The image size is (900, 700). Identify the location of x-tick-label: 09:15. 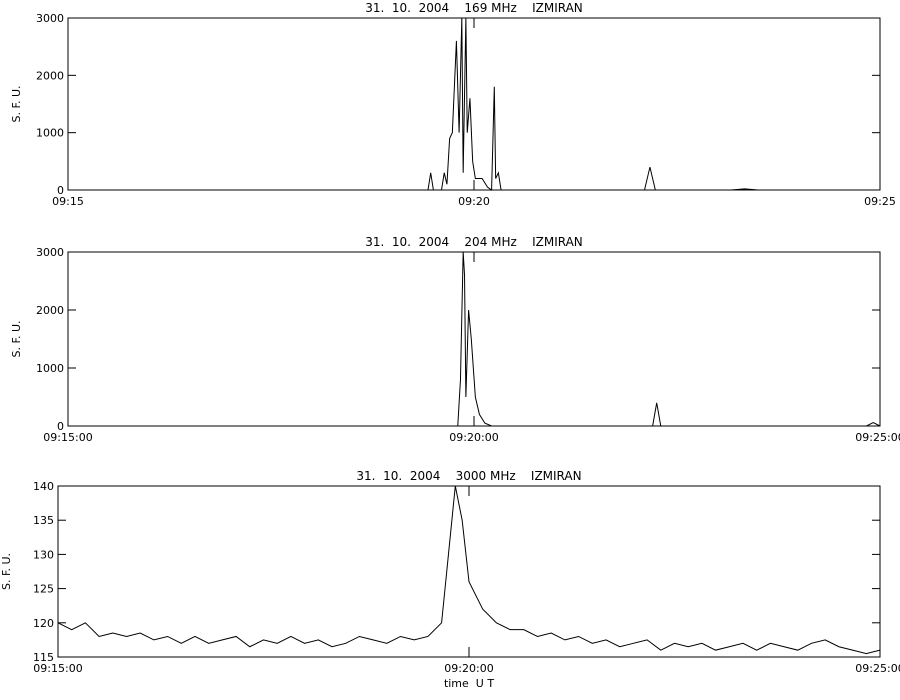
(68, 201).